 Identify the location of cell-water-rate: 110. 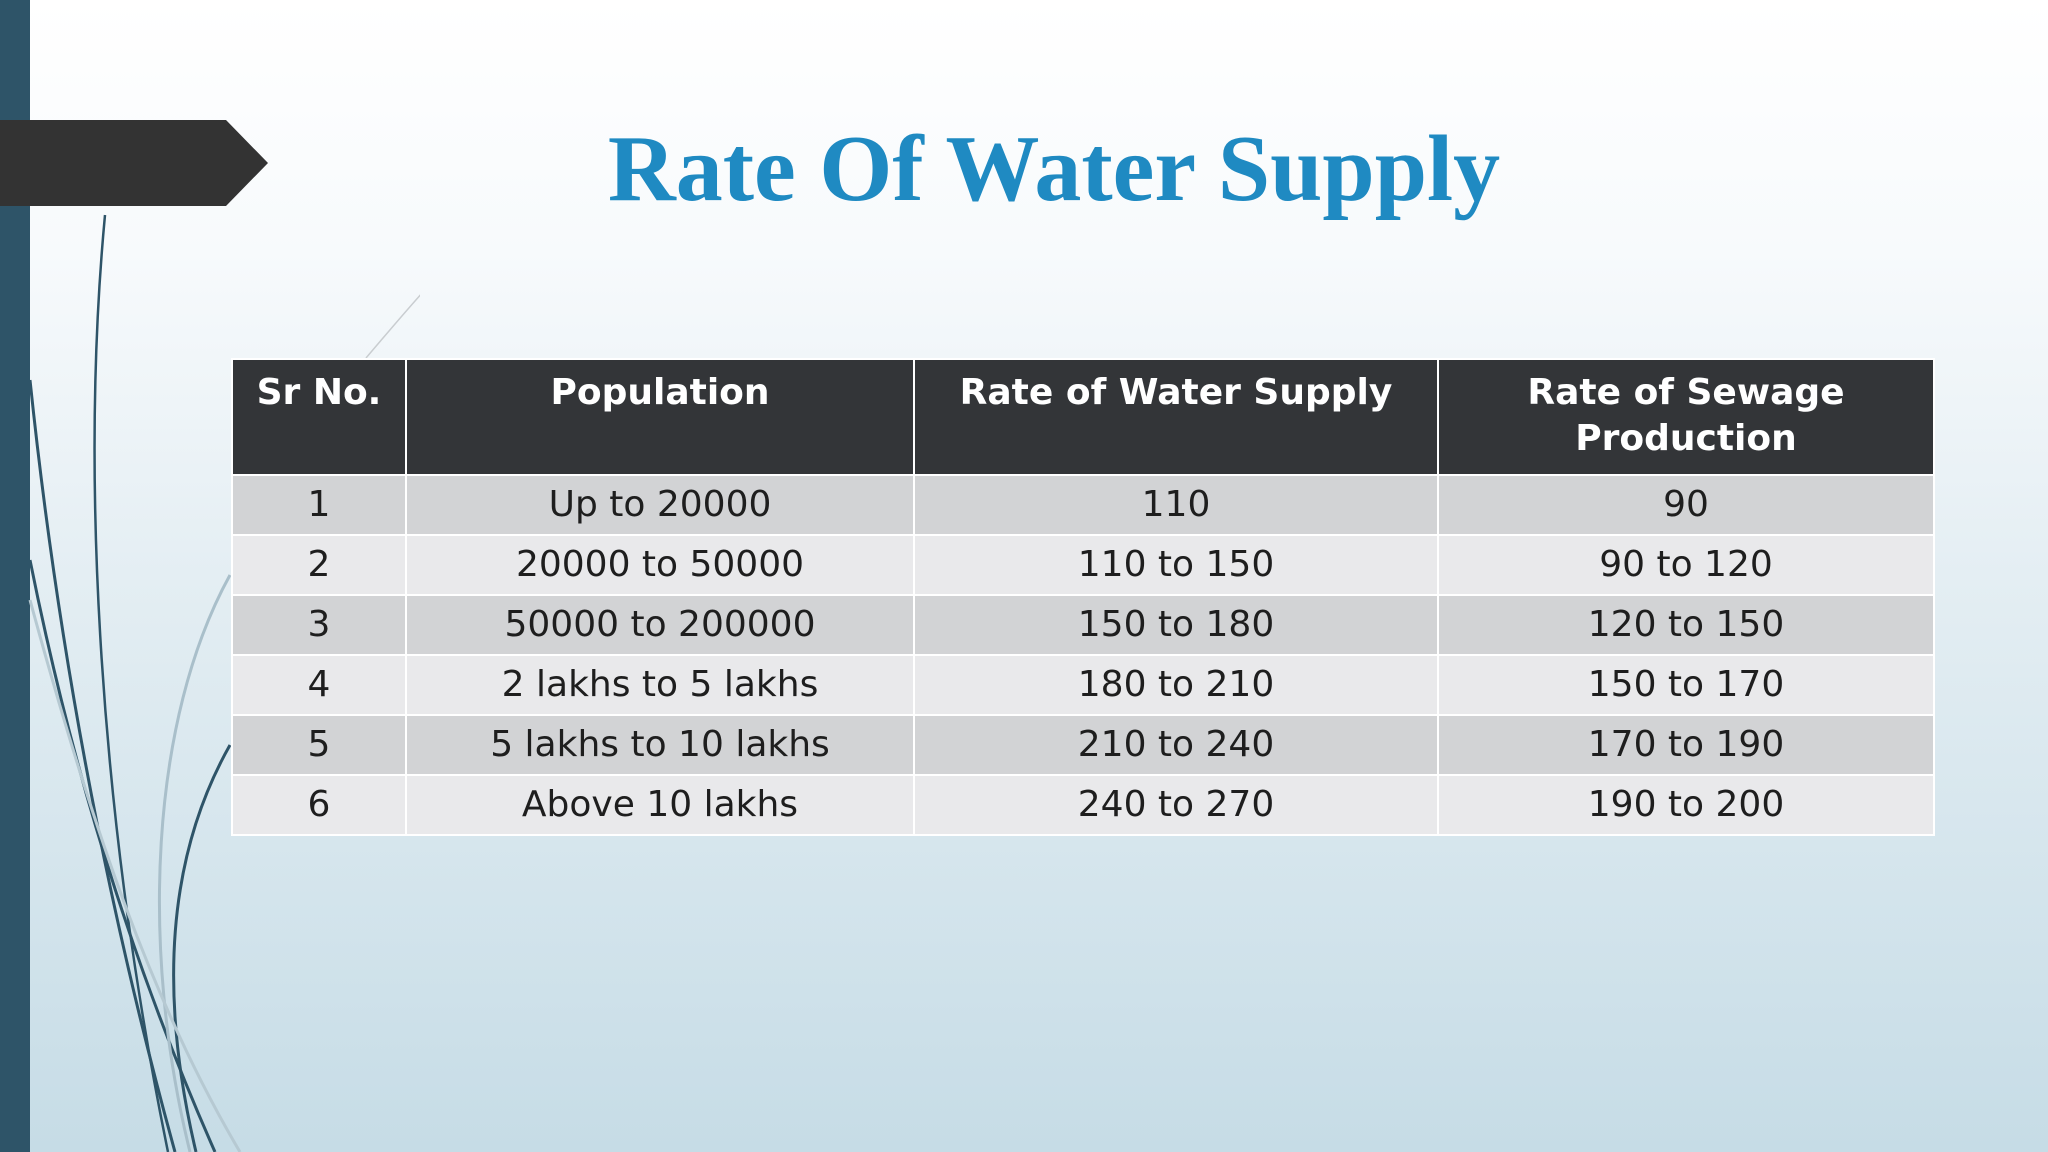
(1176, 505).